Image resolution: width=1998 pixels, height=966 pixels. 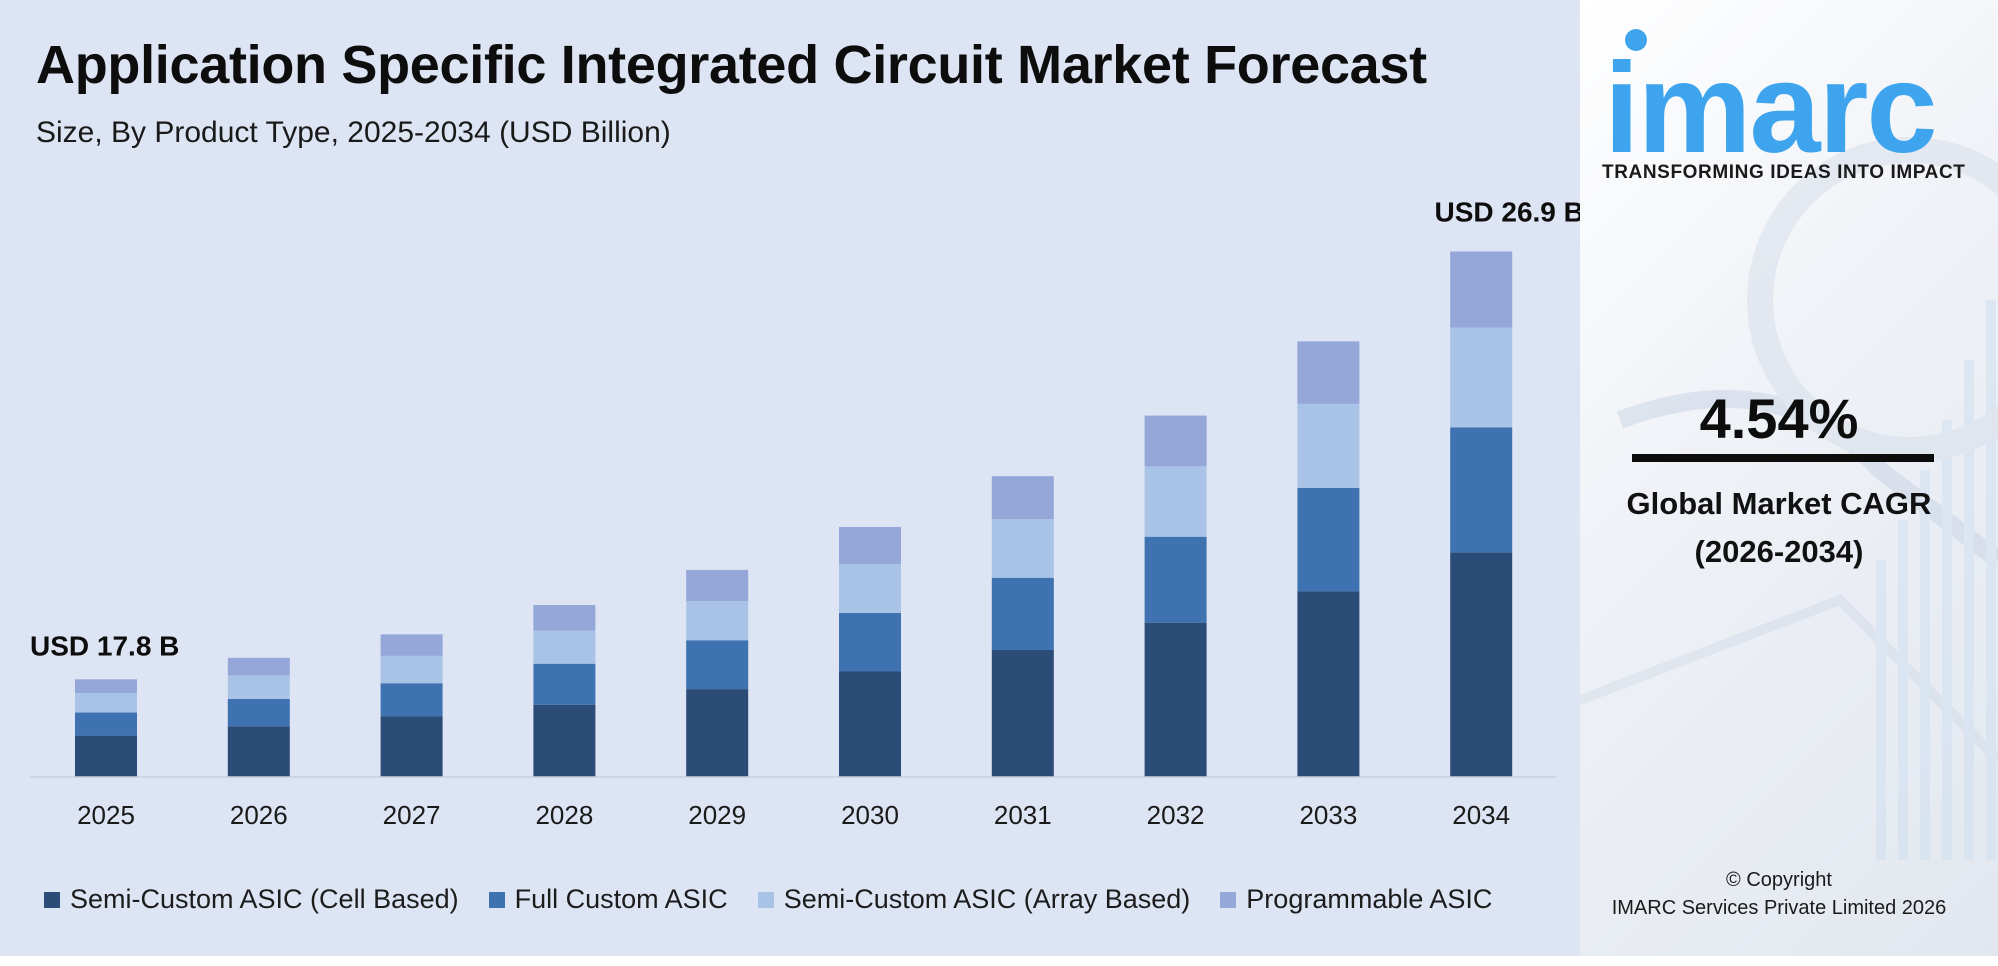 I want to click on logo-dot, so click(x=1636, y=40).